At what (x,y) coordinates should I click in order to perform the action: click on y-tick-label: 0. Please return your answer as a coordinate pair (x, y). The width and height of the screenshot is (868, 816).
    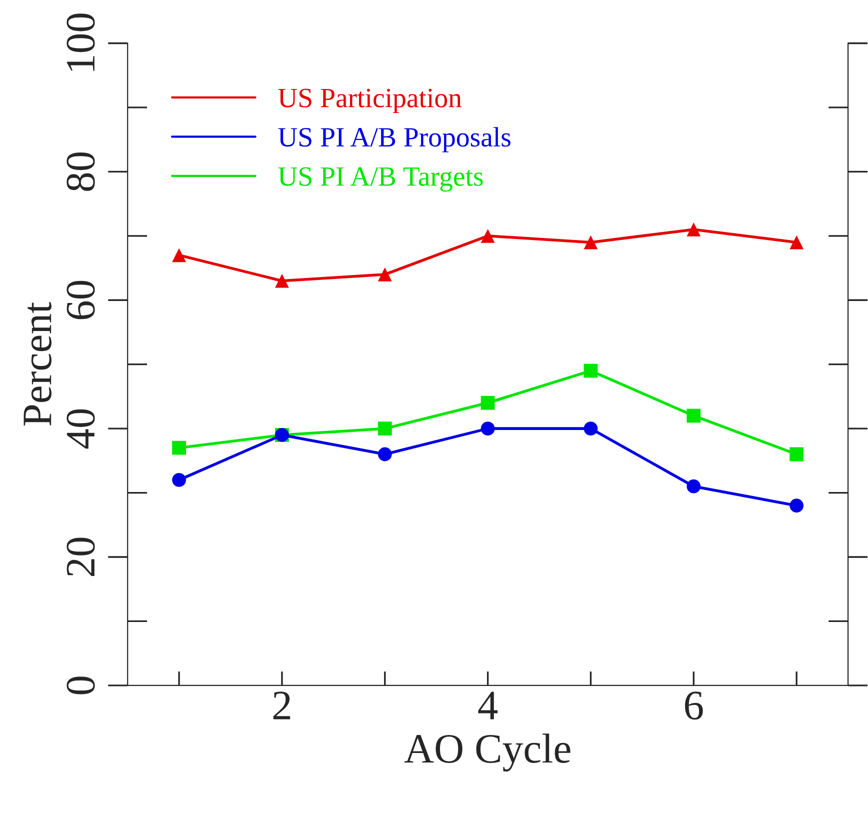
    Looking at the image, I should click on (80, 685).